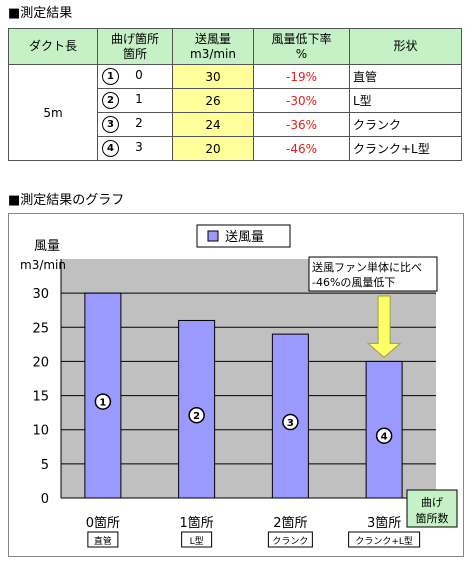 The width and height of the screenshot is (472, 565). I want to click on y-tick-label: 10, so click(40, 431).